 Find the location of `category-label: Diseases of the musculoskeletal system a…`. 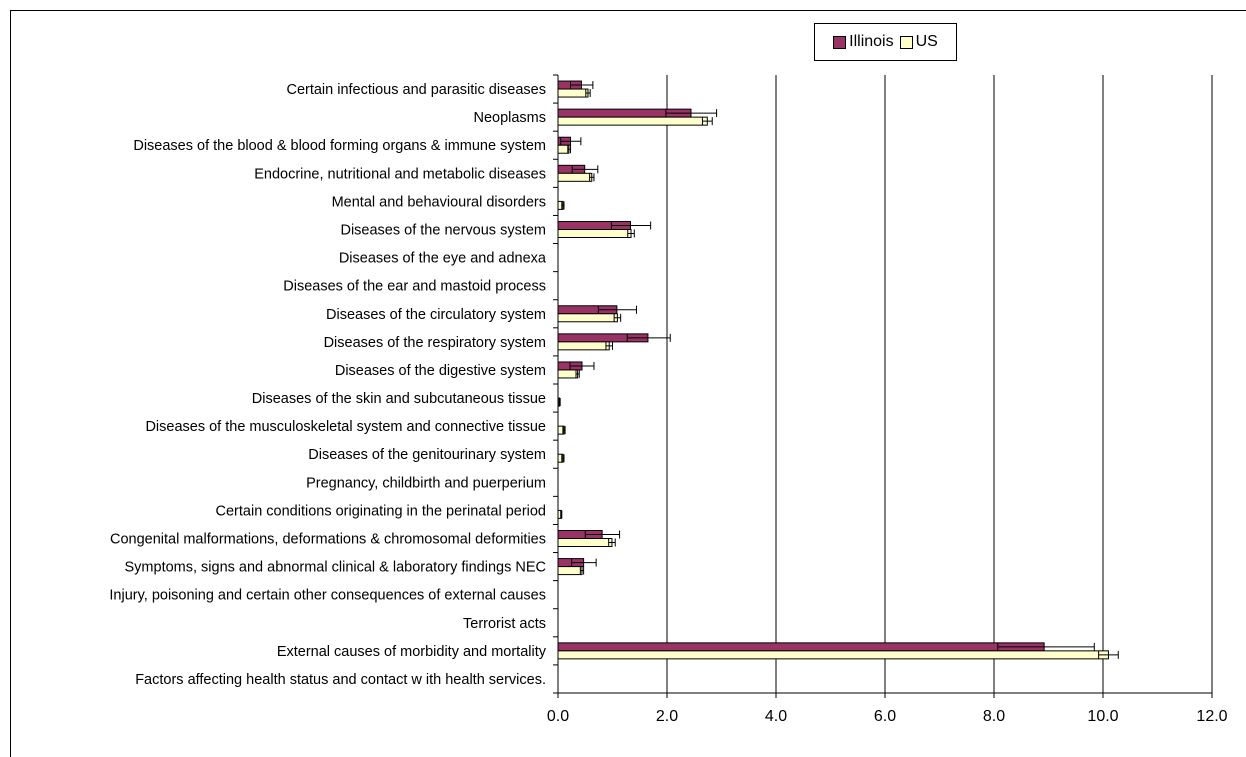

category-label: Diseases of the musculoskeletal system a… is located at coordinates (345, 427).